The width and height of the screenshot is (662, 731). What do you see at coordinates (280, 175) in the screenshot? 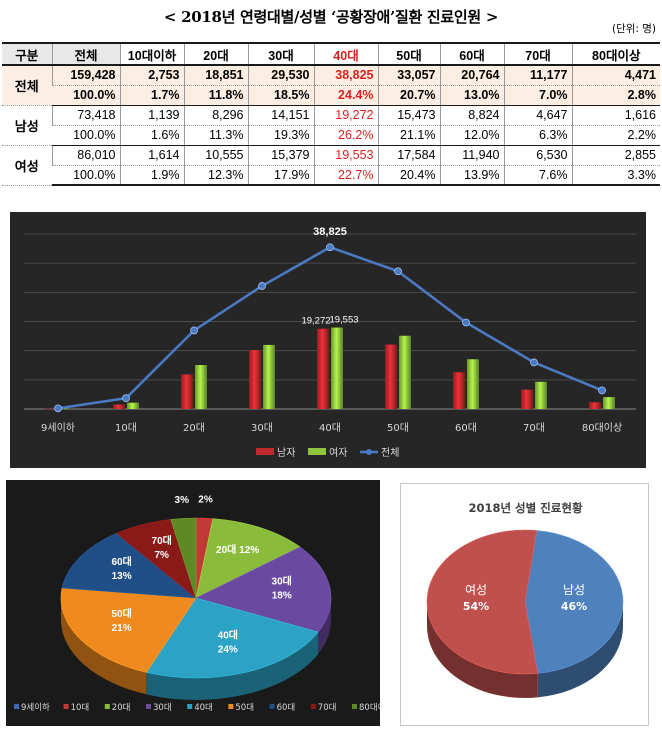
I see `table-cell: 17.9%` at bounding box center [280, 175].